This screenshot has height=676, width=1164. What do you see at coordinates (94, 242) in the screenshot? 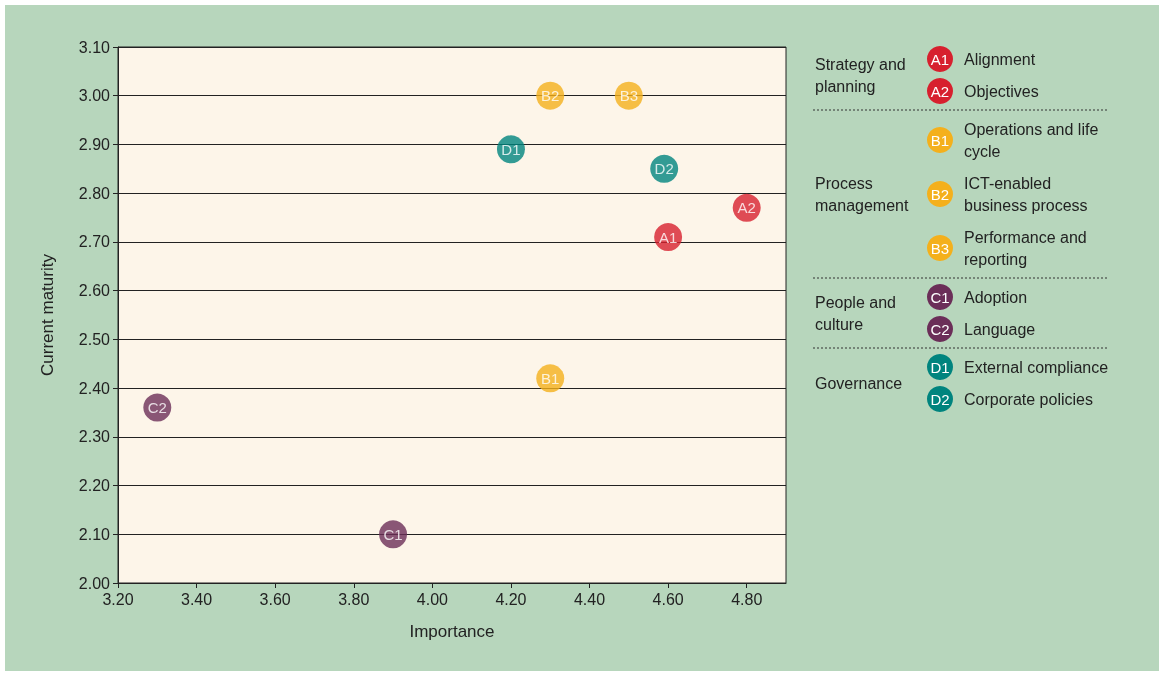
I see `y-tick-label: 2.70` at bounding box center [94, 242].